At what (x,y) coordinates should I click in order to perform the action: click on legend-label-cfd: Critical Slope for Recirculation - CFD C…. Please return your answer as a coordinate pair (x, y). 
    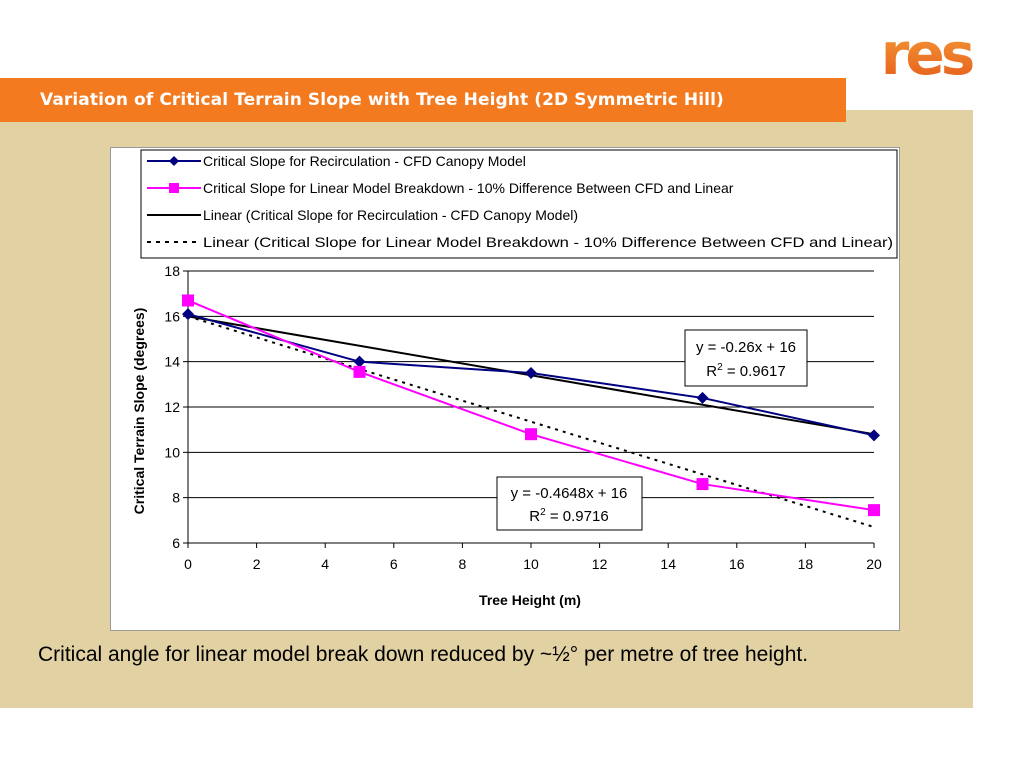
    Looking at the image, I should click on (364, 161).